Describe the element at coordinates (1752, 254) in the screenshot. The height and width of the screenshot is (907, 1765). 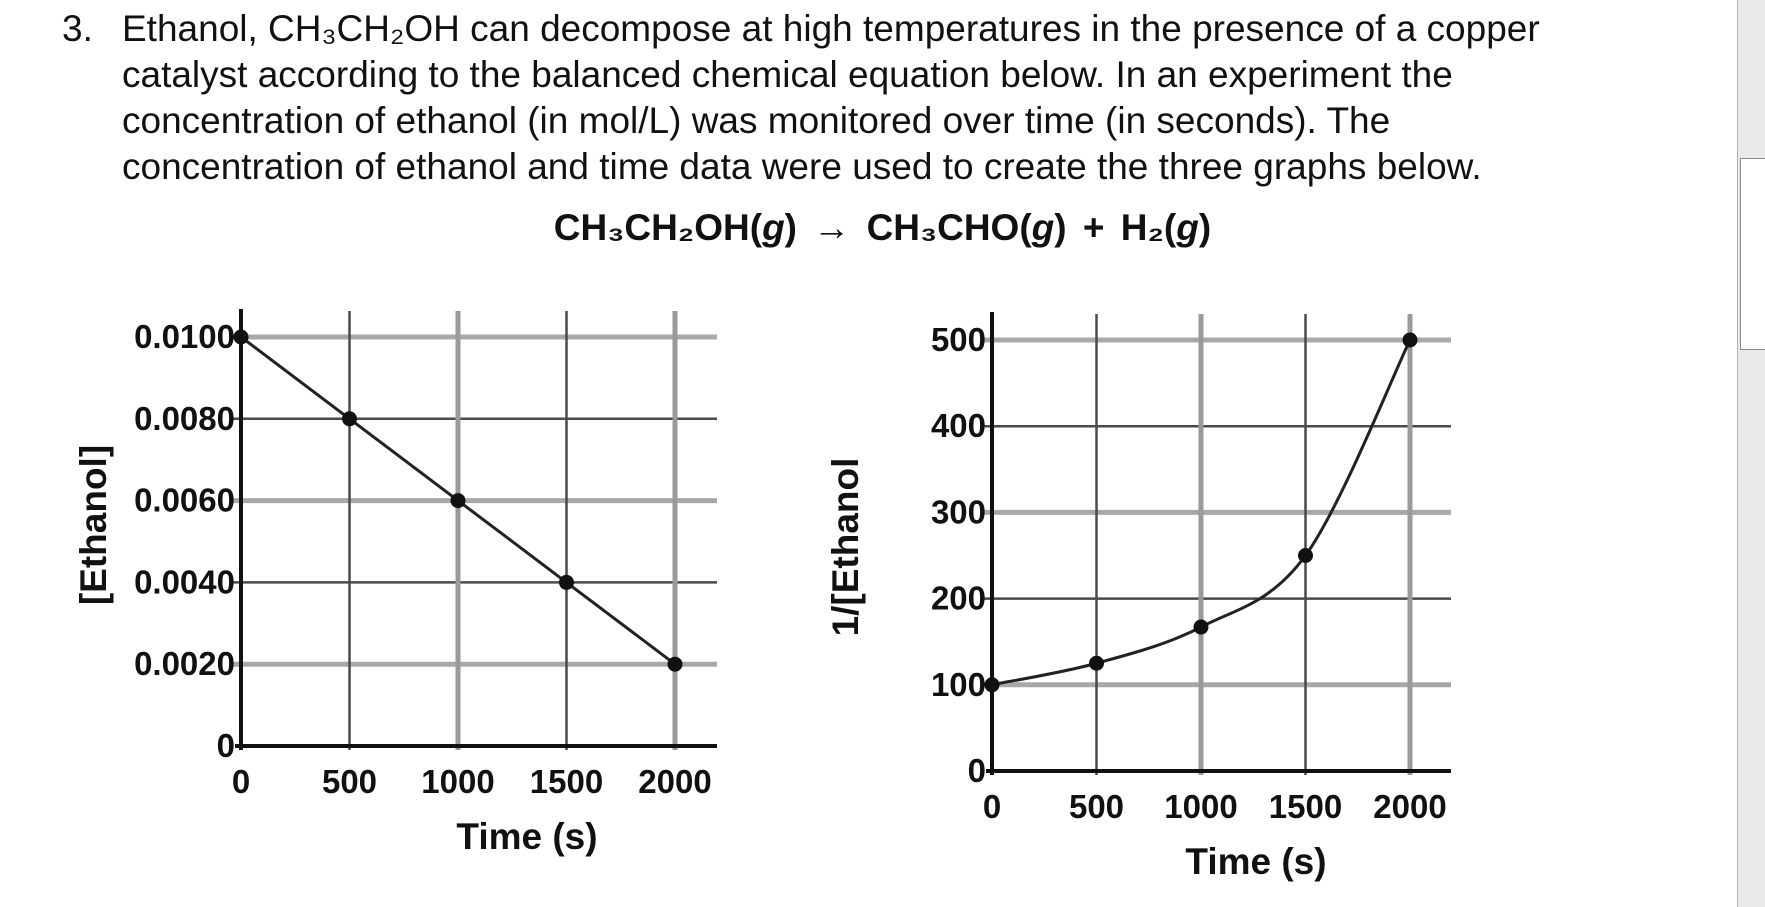
I see `sidebar-panel` at that location.